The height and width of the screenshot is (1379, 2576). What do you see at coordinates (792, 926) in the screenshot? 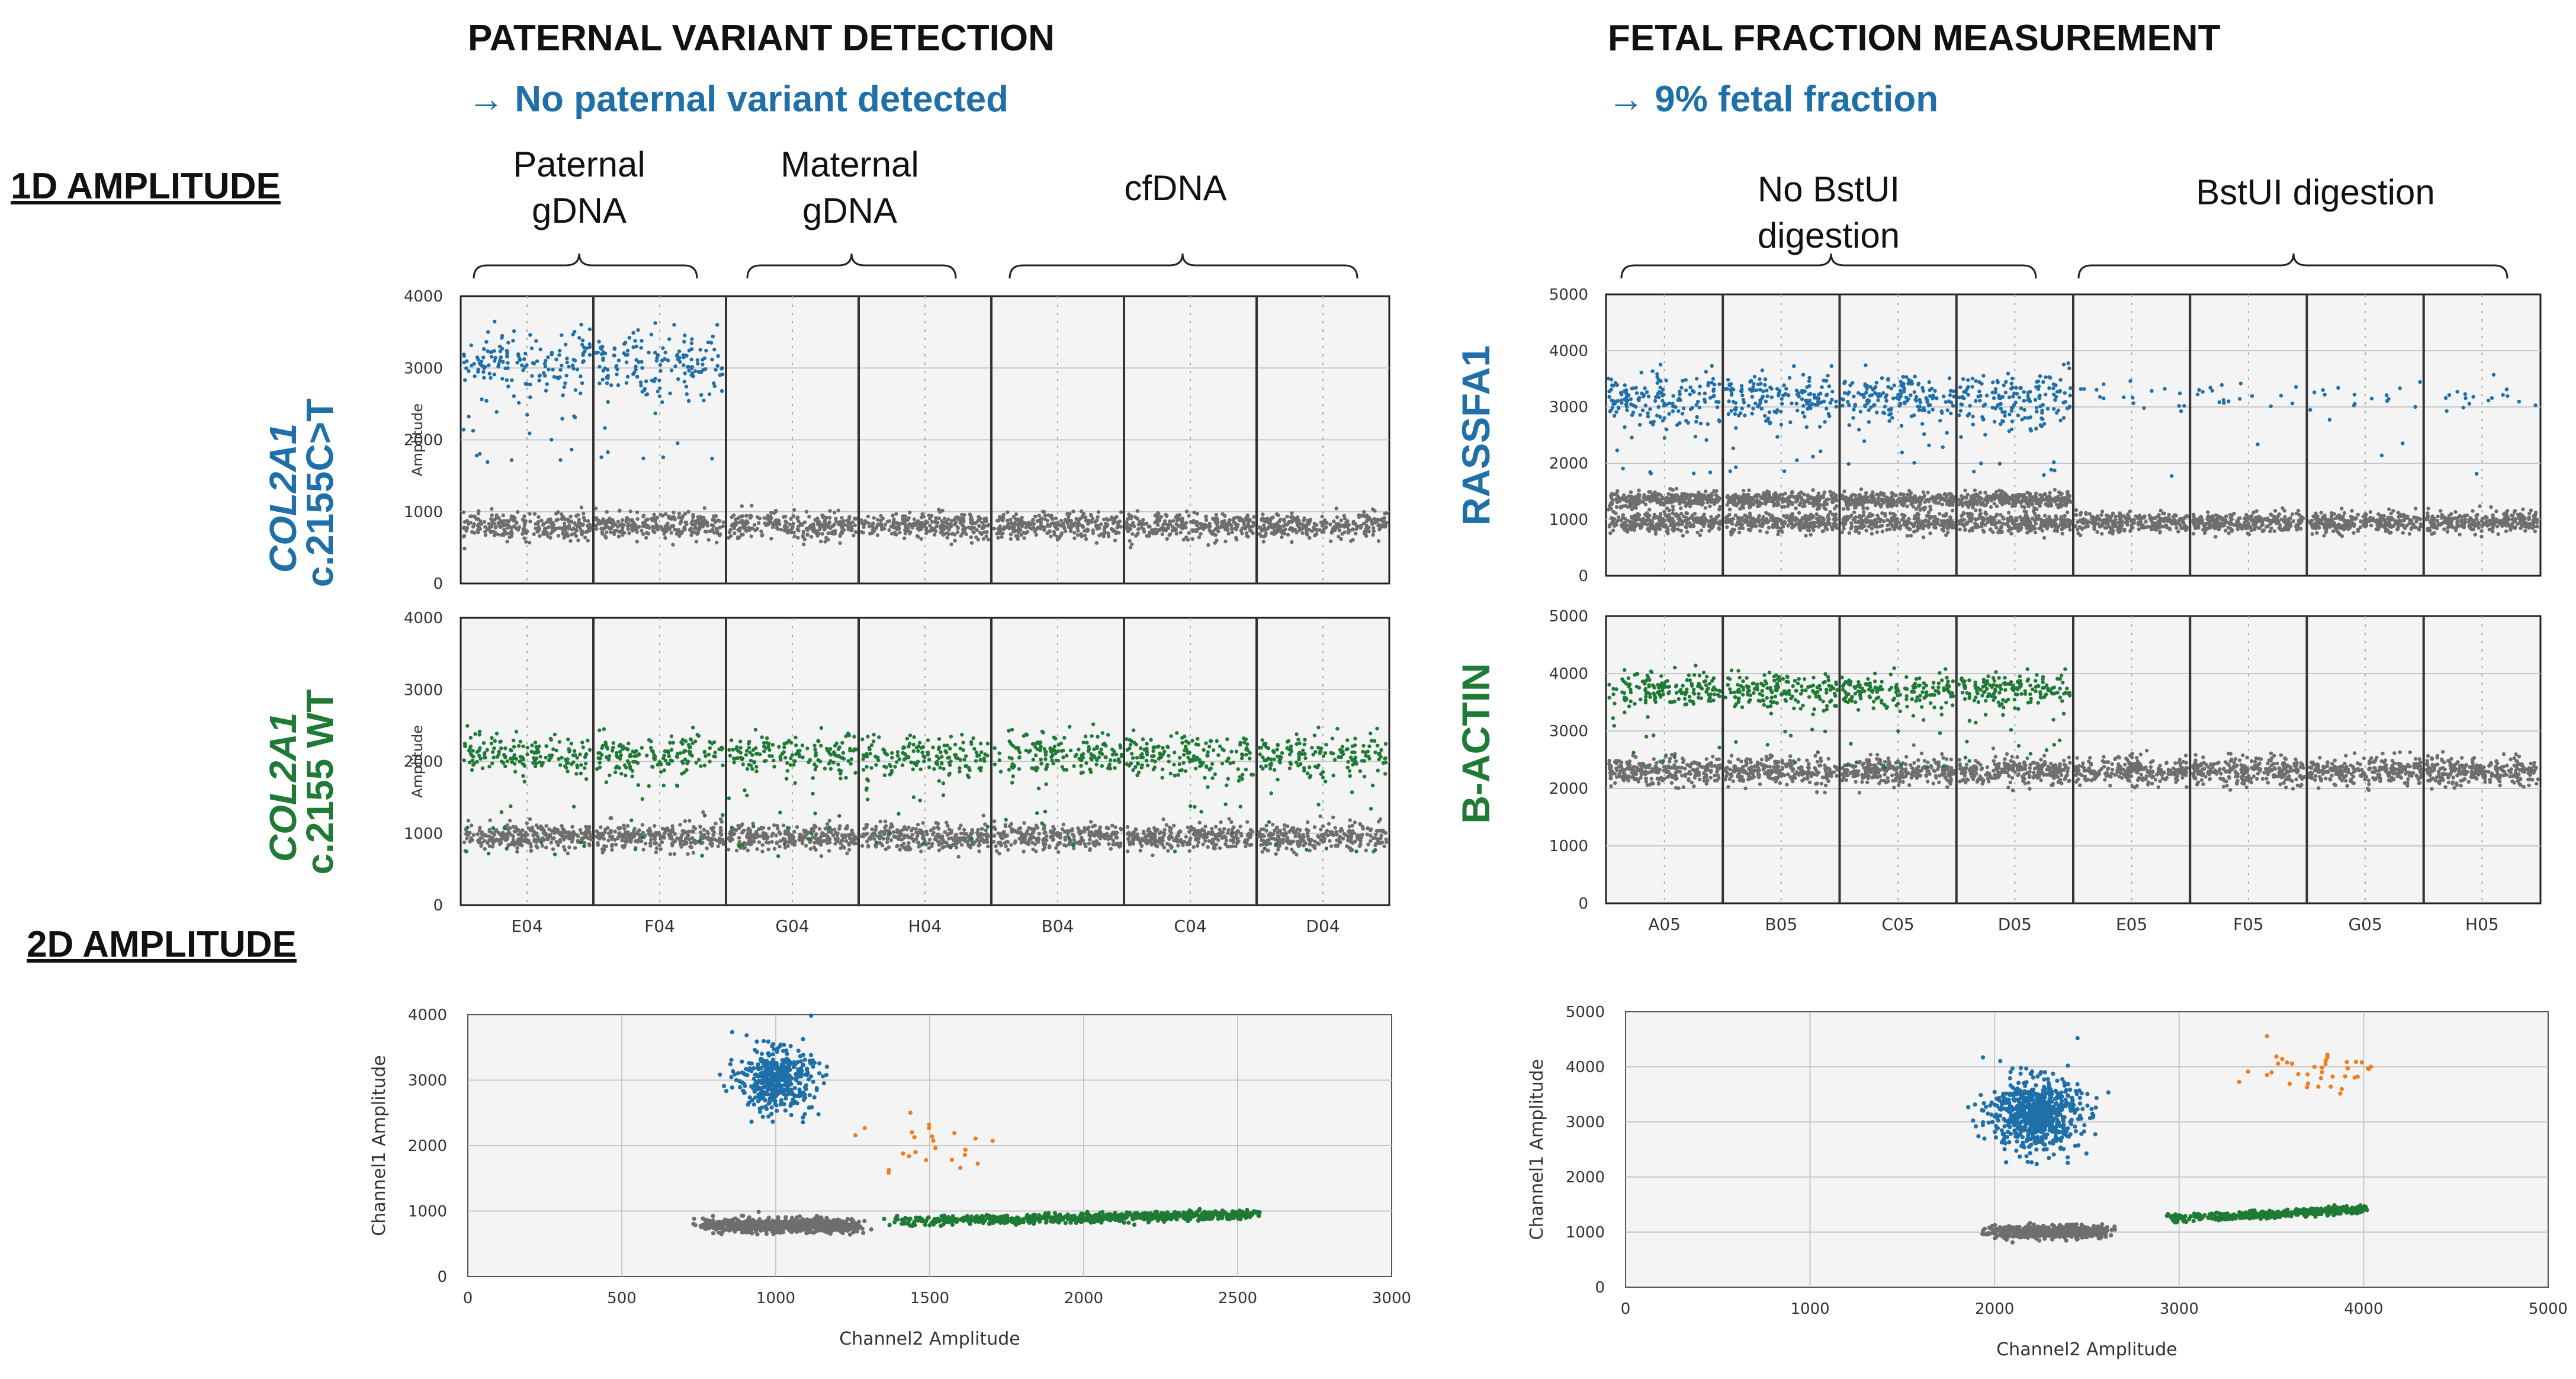
I see `well-label: G04` at bounding box center [792, 926].